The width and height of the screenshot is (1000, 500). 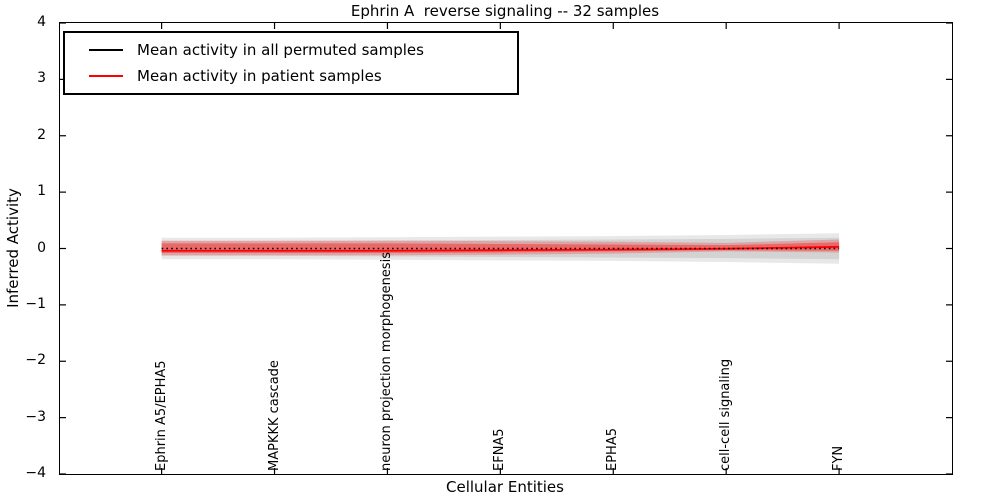 I want to click on x-tick-label: EFNA5, so click(x=500, y=449).